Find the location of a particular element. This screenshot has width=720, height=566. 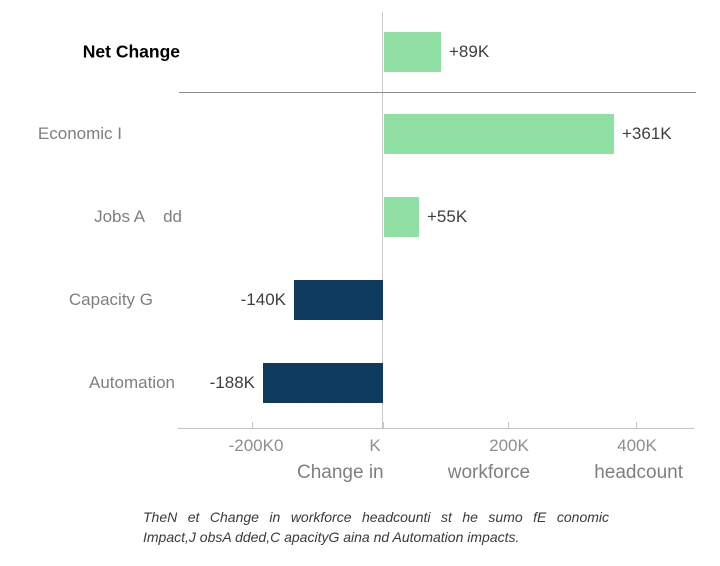

category-label-capacity-gain: Capacity G is located at coordinates (110, 299).